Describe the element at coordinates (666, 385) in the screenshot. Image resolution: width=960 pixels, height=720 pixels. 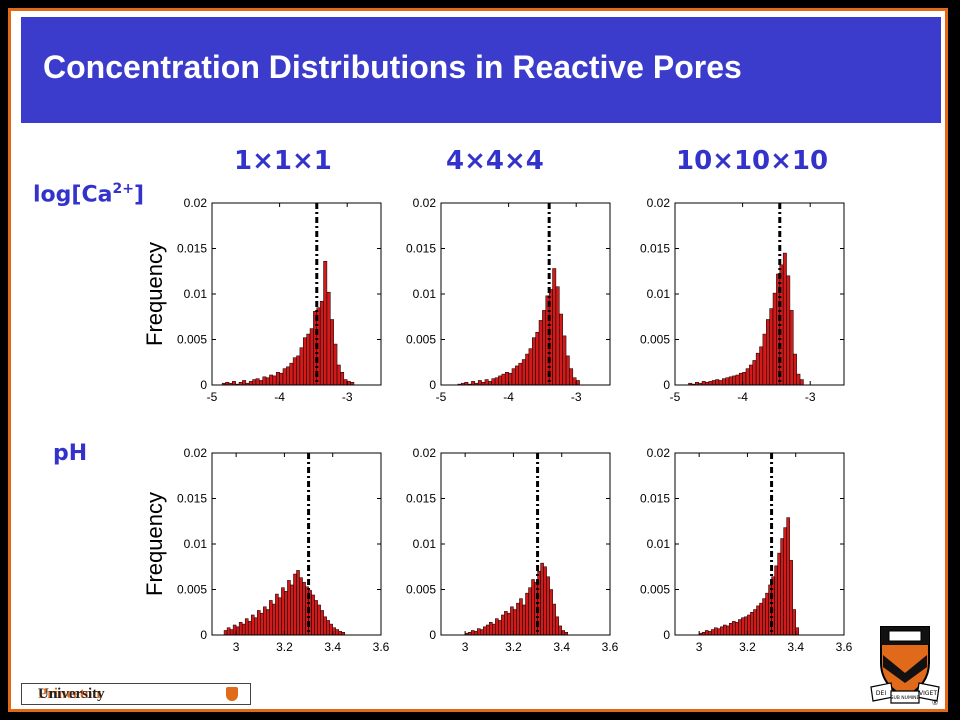
I see `y-tick-label: 0` at that location.